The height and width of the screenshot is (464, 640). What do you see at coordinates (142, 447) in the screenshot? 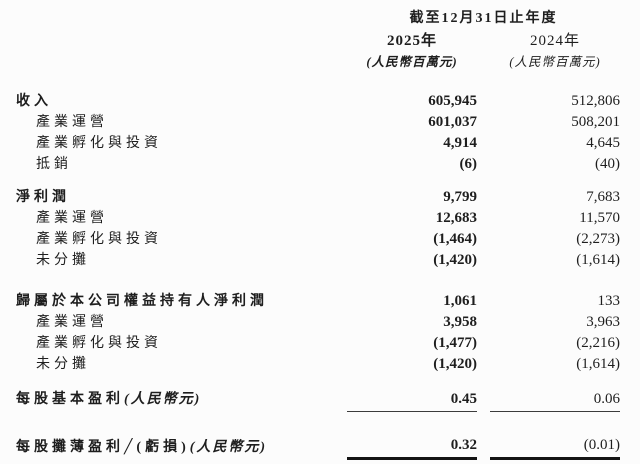
I see `row-label: 每股攤薄盈利╱(虧損)(人民幣元)` at bounding box center [142, 447].